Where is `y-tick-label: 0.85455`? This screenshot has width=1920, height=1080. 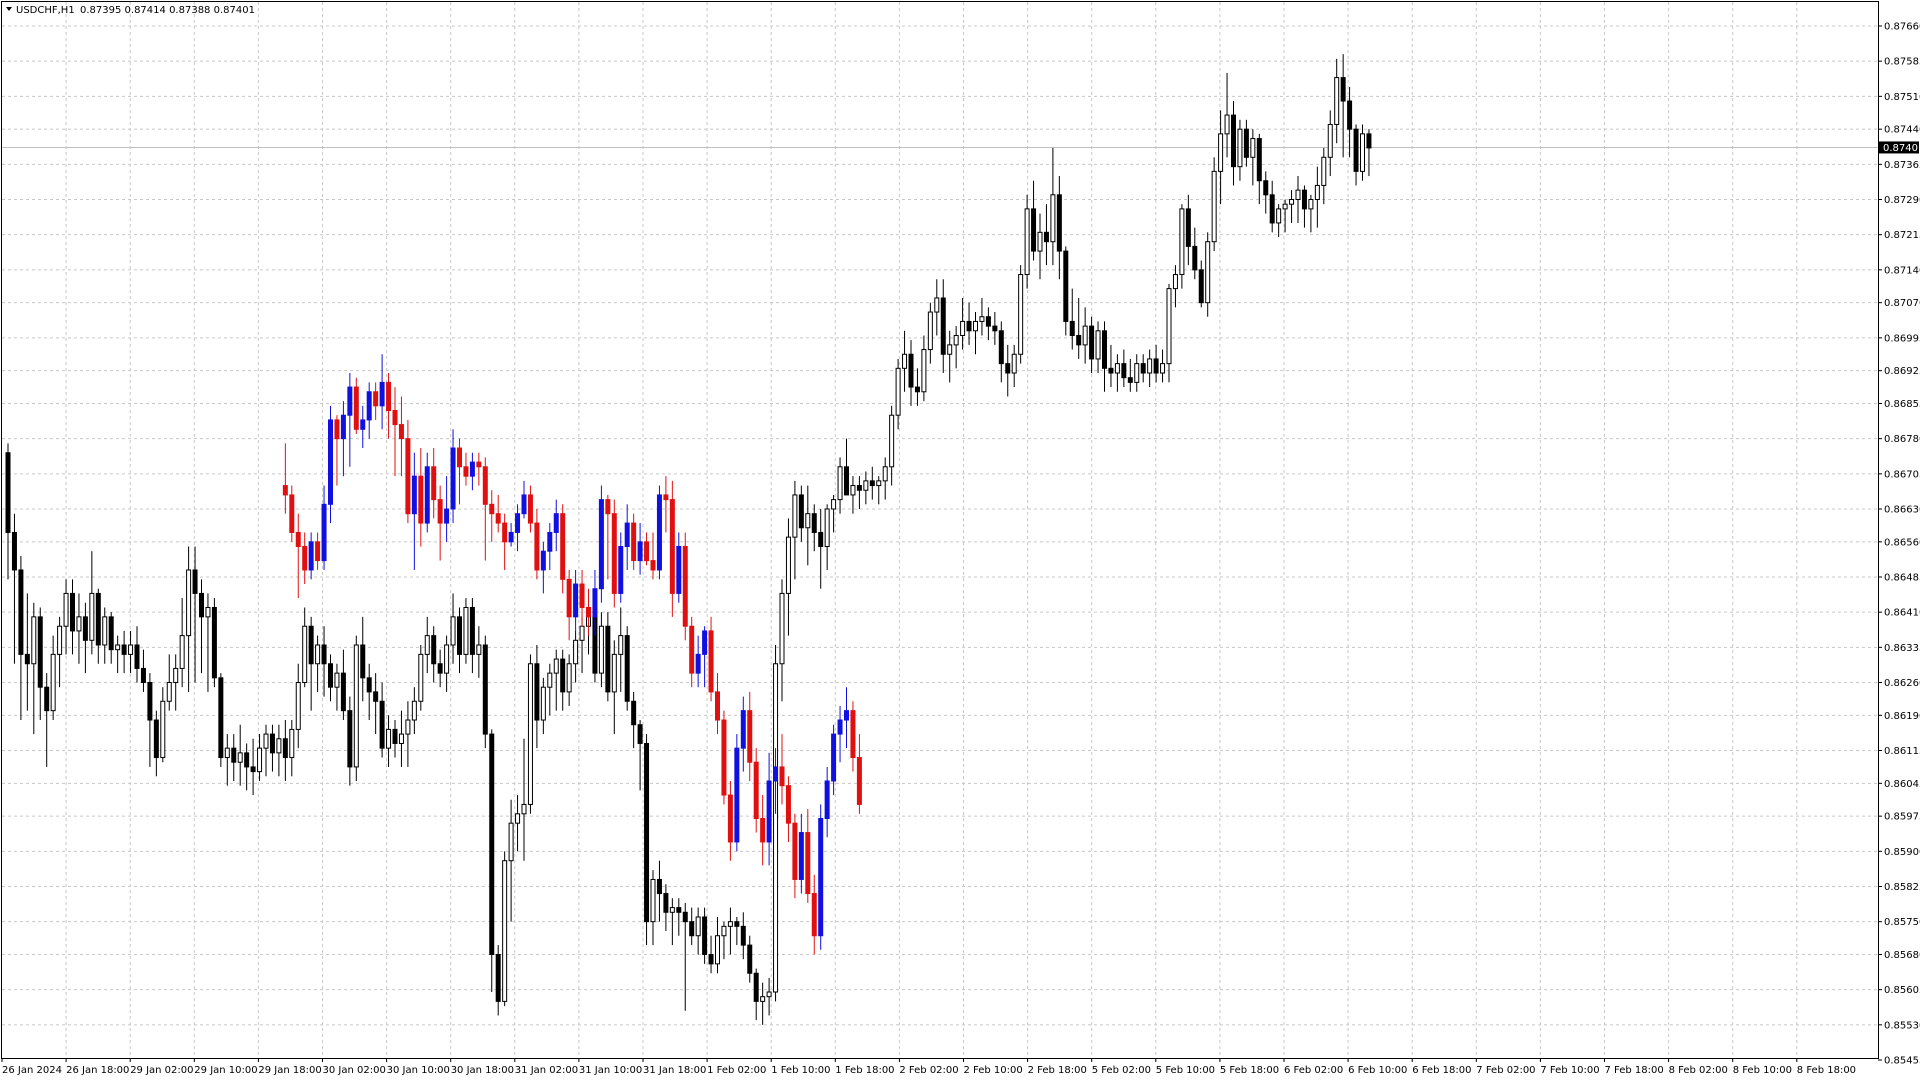
y-tick-label: 0.85455 is located at coordinates (1902, 1061).